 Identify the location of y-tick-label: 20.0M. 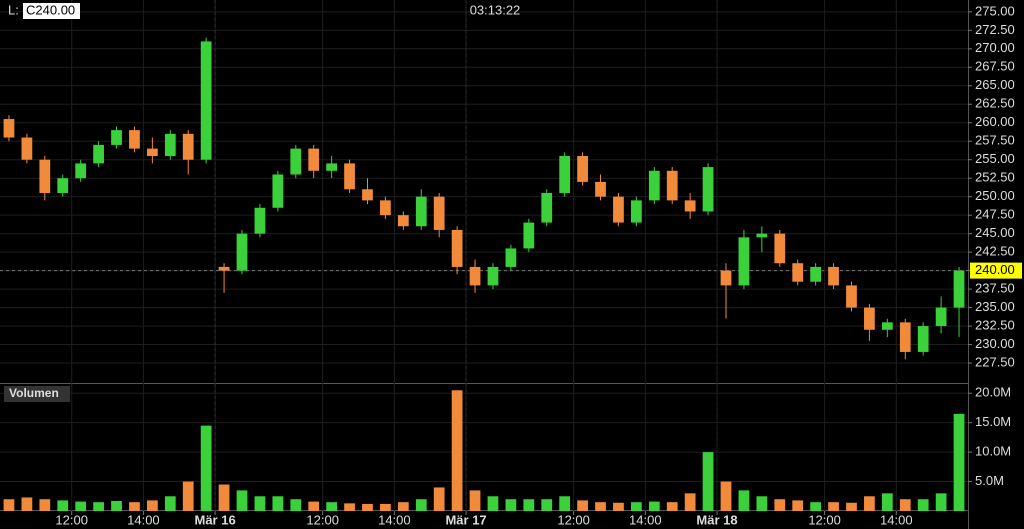
(993, 392).